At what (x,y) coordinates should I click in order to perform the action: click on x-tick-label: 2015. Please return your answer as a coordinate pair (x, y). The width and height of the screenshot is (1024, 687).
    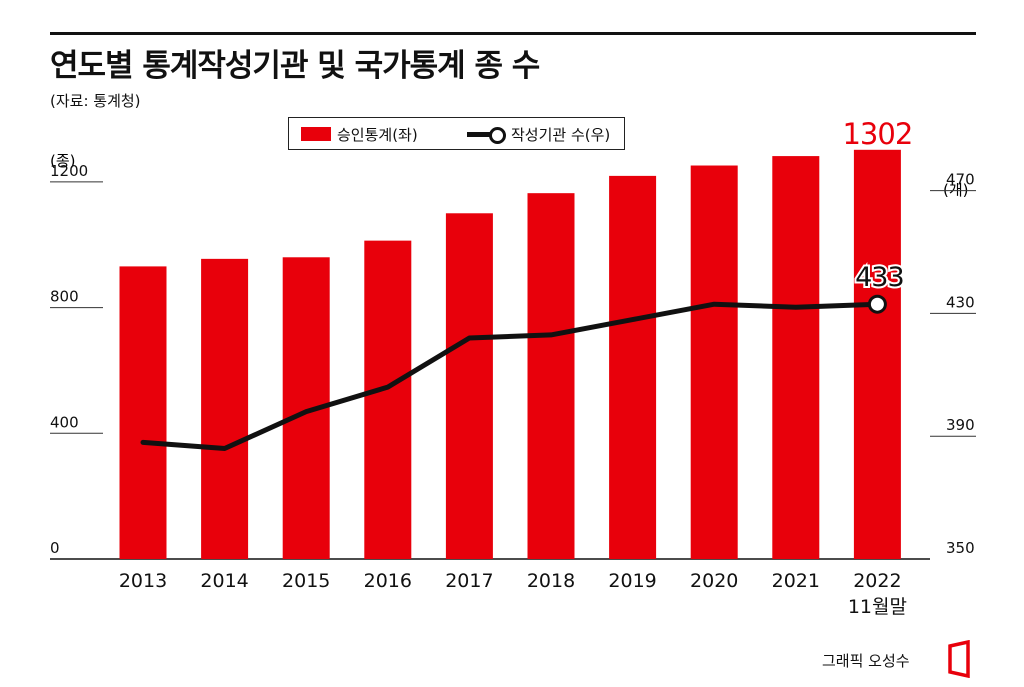
    Looking at the image, I should click on (306, 581).